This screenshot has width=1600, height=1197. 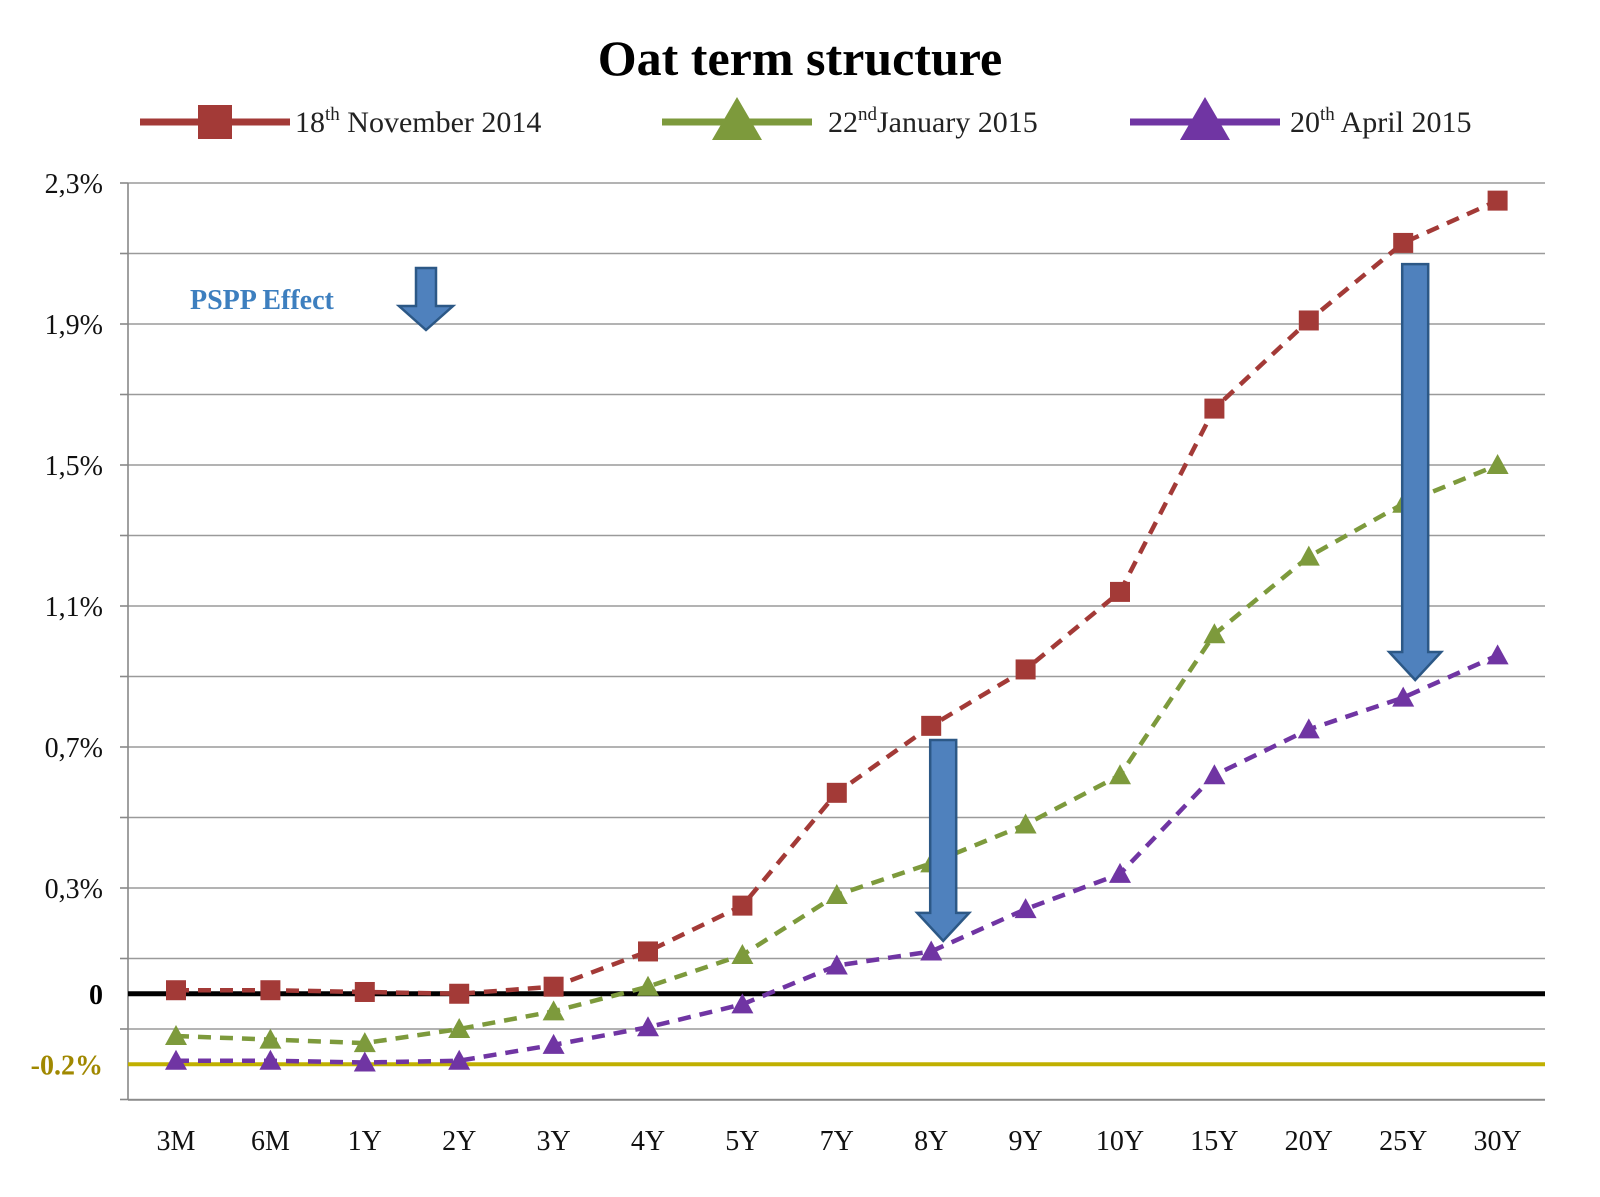 What do you see at coordinates (176, 1141) in the screenshot?
I see `x-tick-label: 3M` at bounding box center [176, 1141].